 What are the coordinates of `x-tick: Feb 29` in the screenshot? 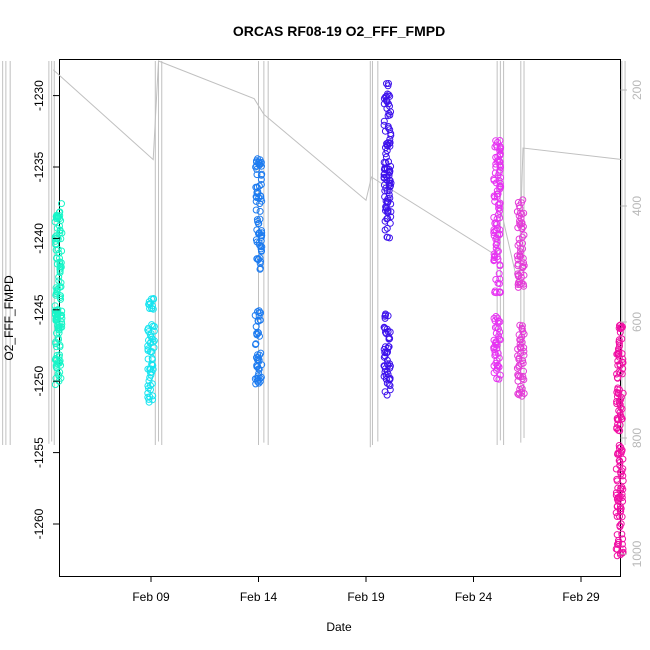 It's located at (581, 590).